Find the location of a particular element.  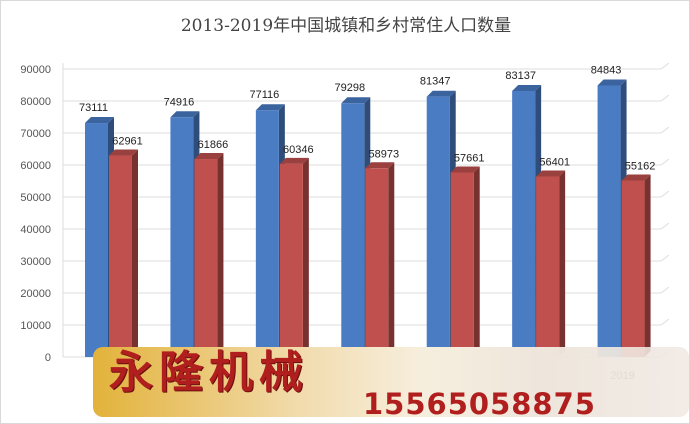

data-label: 56401 is located at coordinates (554, 163).